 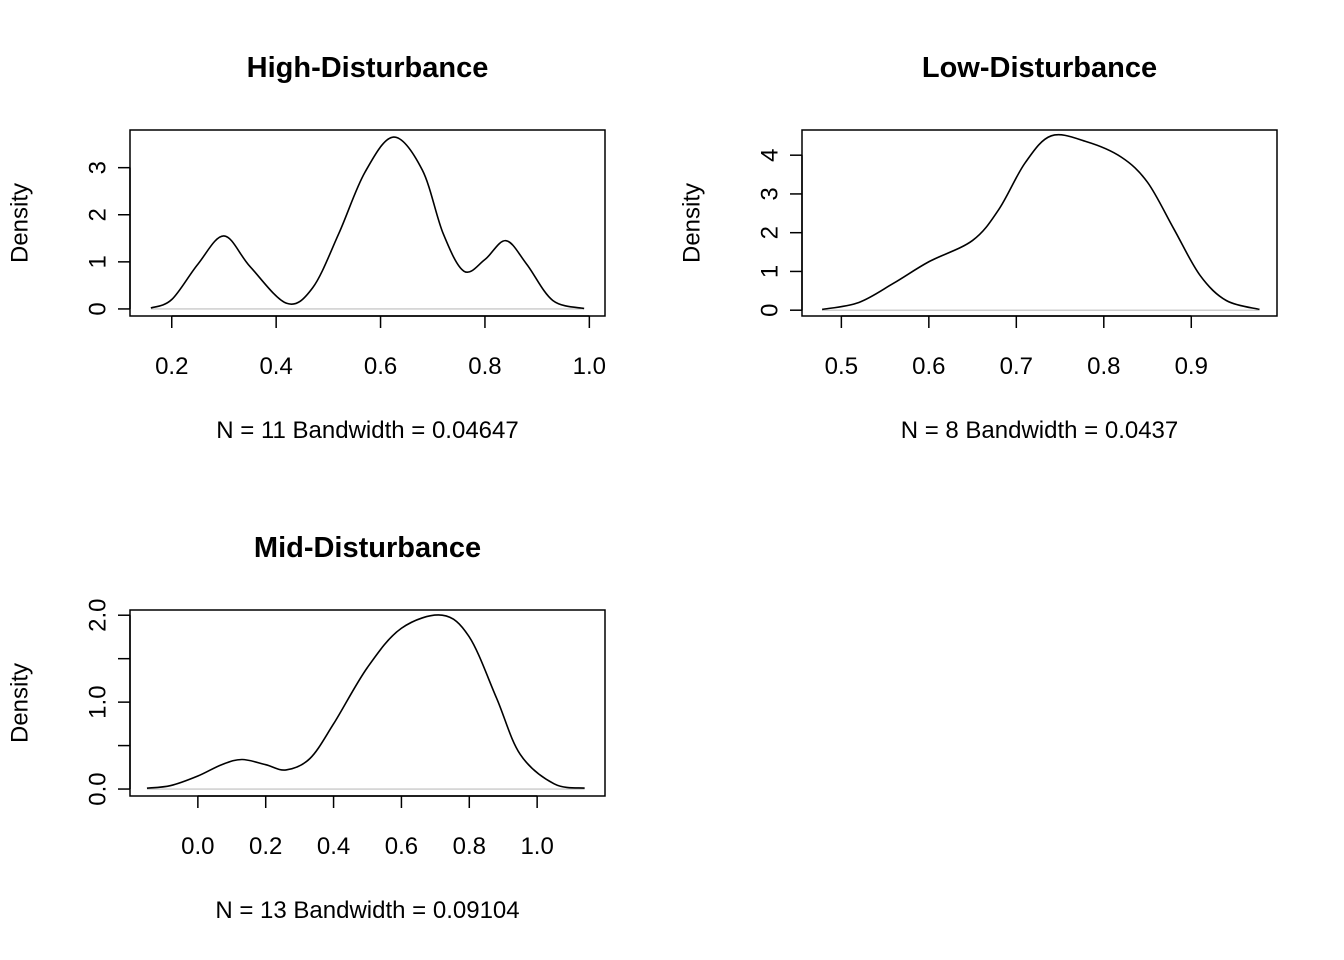 I want to click on x-tick-label: 0.7, so click(x=1016, y=366).